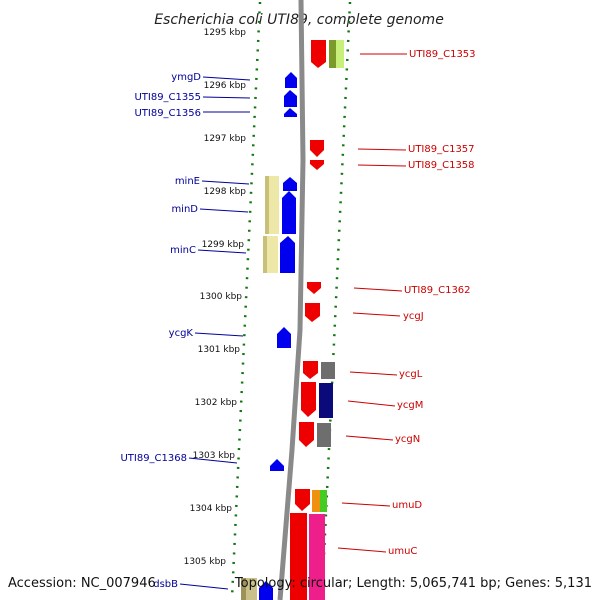 The width and height of the screenshot is (600, 600). Describe the element at coordinates (318, 54) in the screenshot. I see `gene-UTI89_C1353` at that location.